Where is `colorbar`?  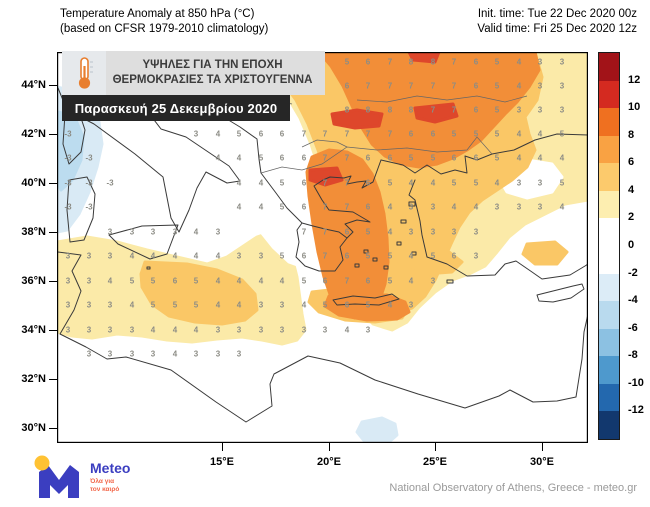 colorbar is located at coordinates (609, 246).